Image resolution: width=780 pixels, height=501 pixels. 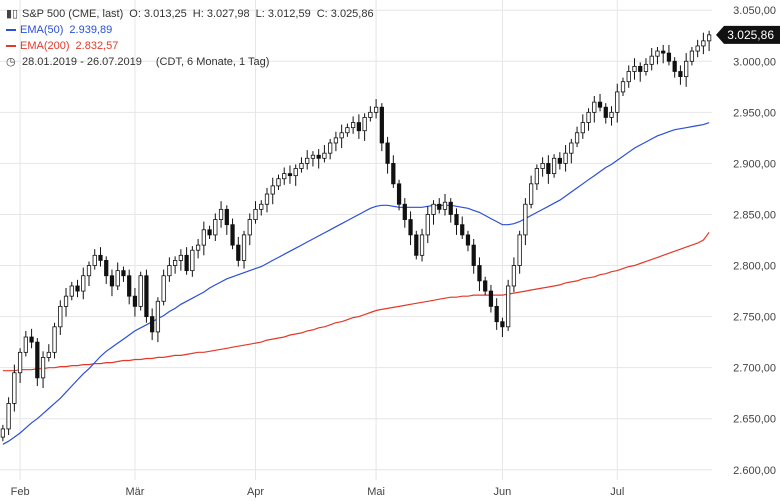 What do you see at coordinates (376, 492) in the screenshot?
I see `x-tick-label: Mai` at bounding box center [376, 492].